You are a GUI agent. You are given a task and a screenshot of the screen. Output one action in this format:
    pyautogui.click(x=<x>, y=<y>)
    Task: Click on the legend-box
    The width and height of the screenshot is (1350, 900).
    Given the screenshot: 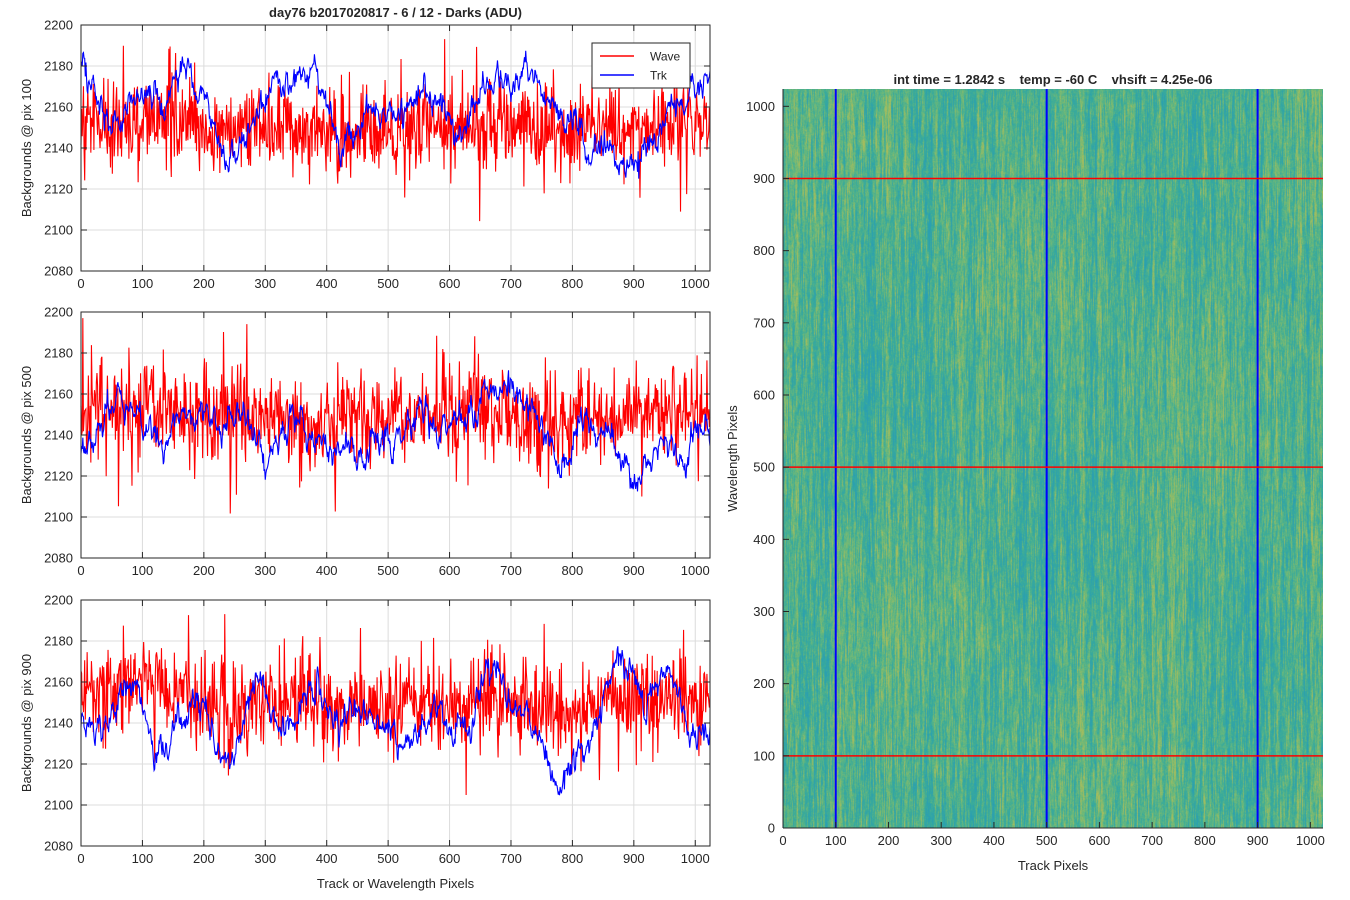 What is the action you would take?
    pyautogui.click(x=641, y=65)
    